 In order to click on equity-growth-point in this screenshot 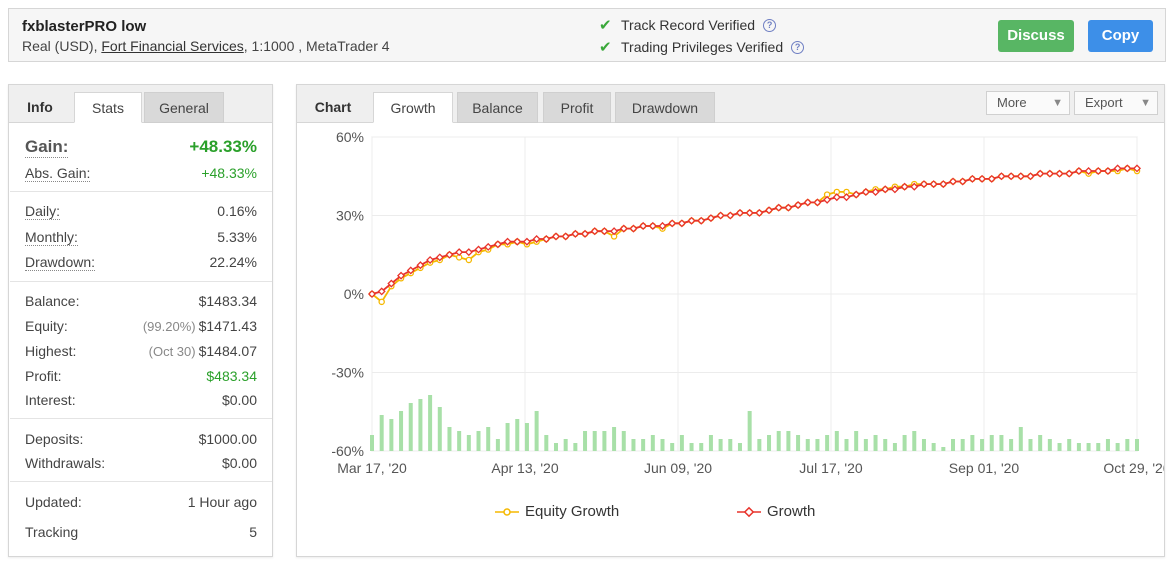, I will do `click(469, 260)`.